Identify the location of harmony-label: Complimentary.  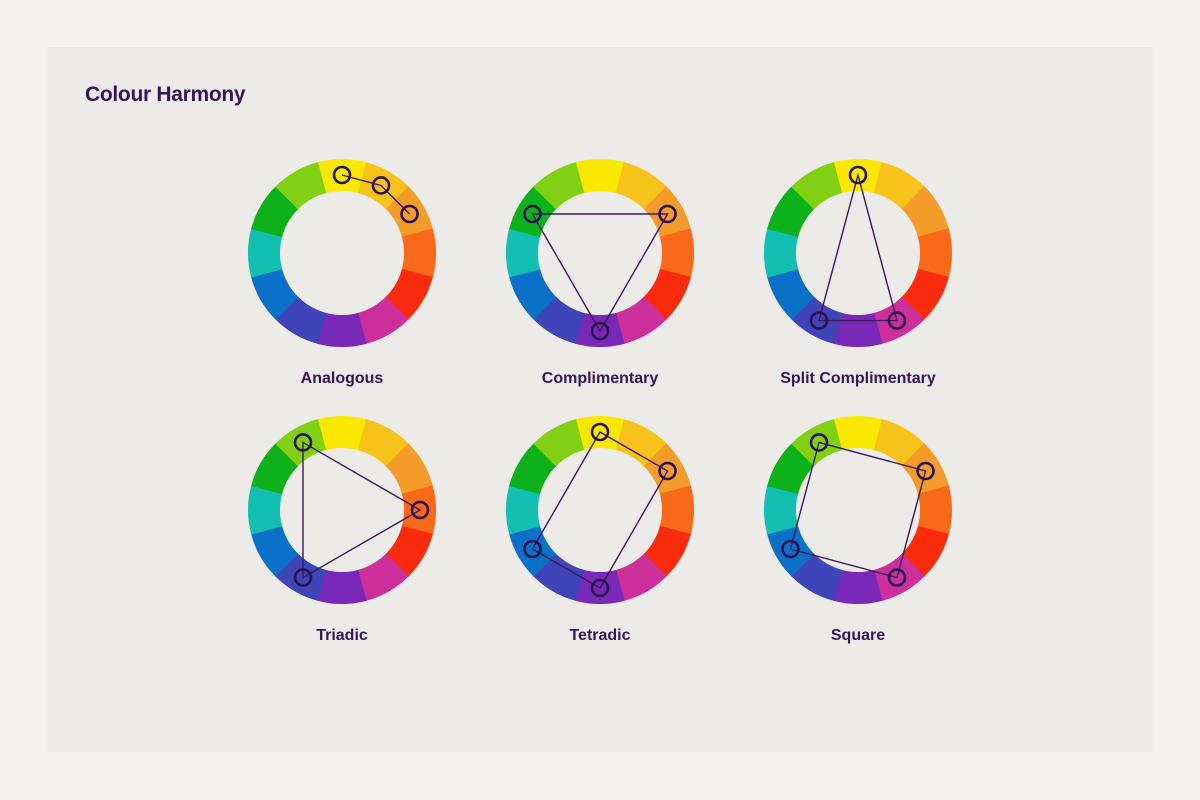
(600, 378).